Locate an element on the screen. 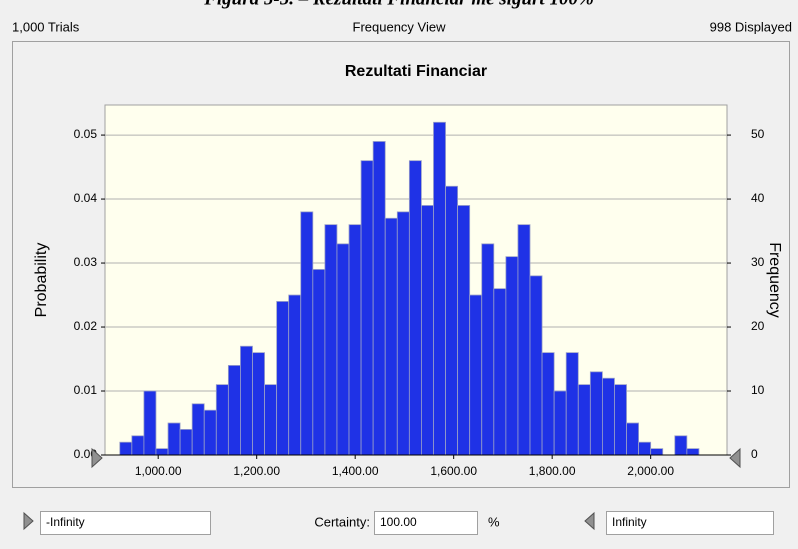 Image resolution: width=798 pixels, height=549 pixels. y-tick-label: 0.02 is located at coordinates (86, 326).